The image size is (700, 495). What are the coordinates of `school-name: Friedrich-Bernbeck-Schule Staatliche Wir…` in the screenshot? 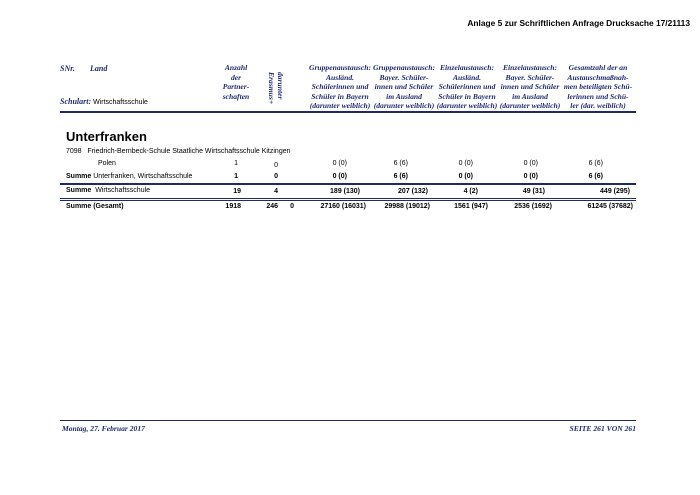 It's located at (189, 151).